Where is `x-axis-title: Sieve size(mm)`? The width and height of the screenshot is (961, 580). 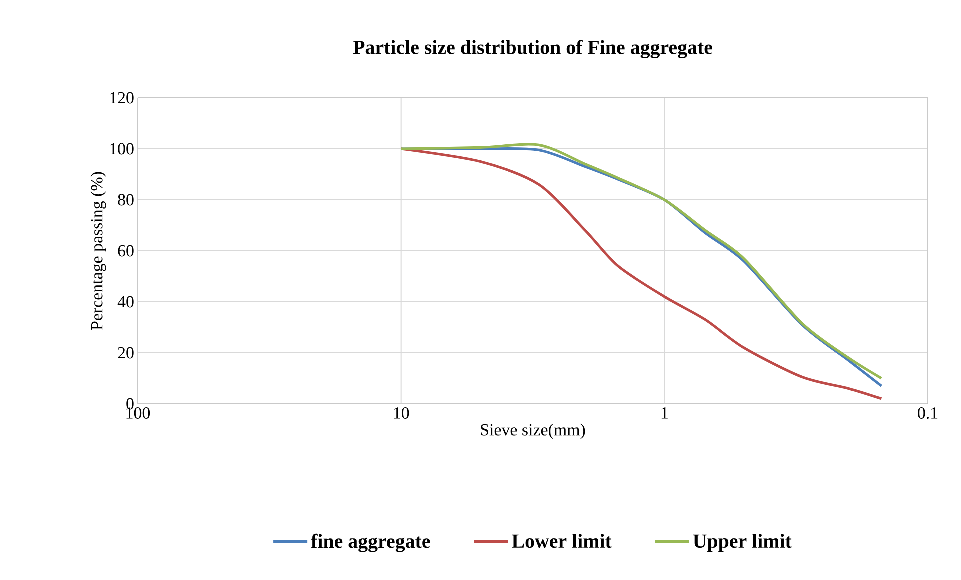
x-axis-title: Sieve size(mm) is located at coordinates (533, 432).